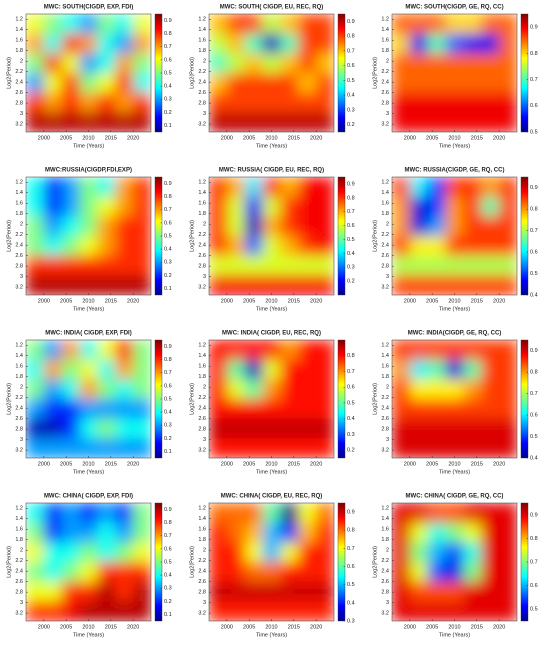 The width and height of the screenshot is (550, 652). What do you see at coordinates (341, 399) in the screenshot?
I see `colorbar` at bounding box center [341, 399].